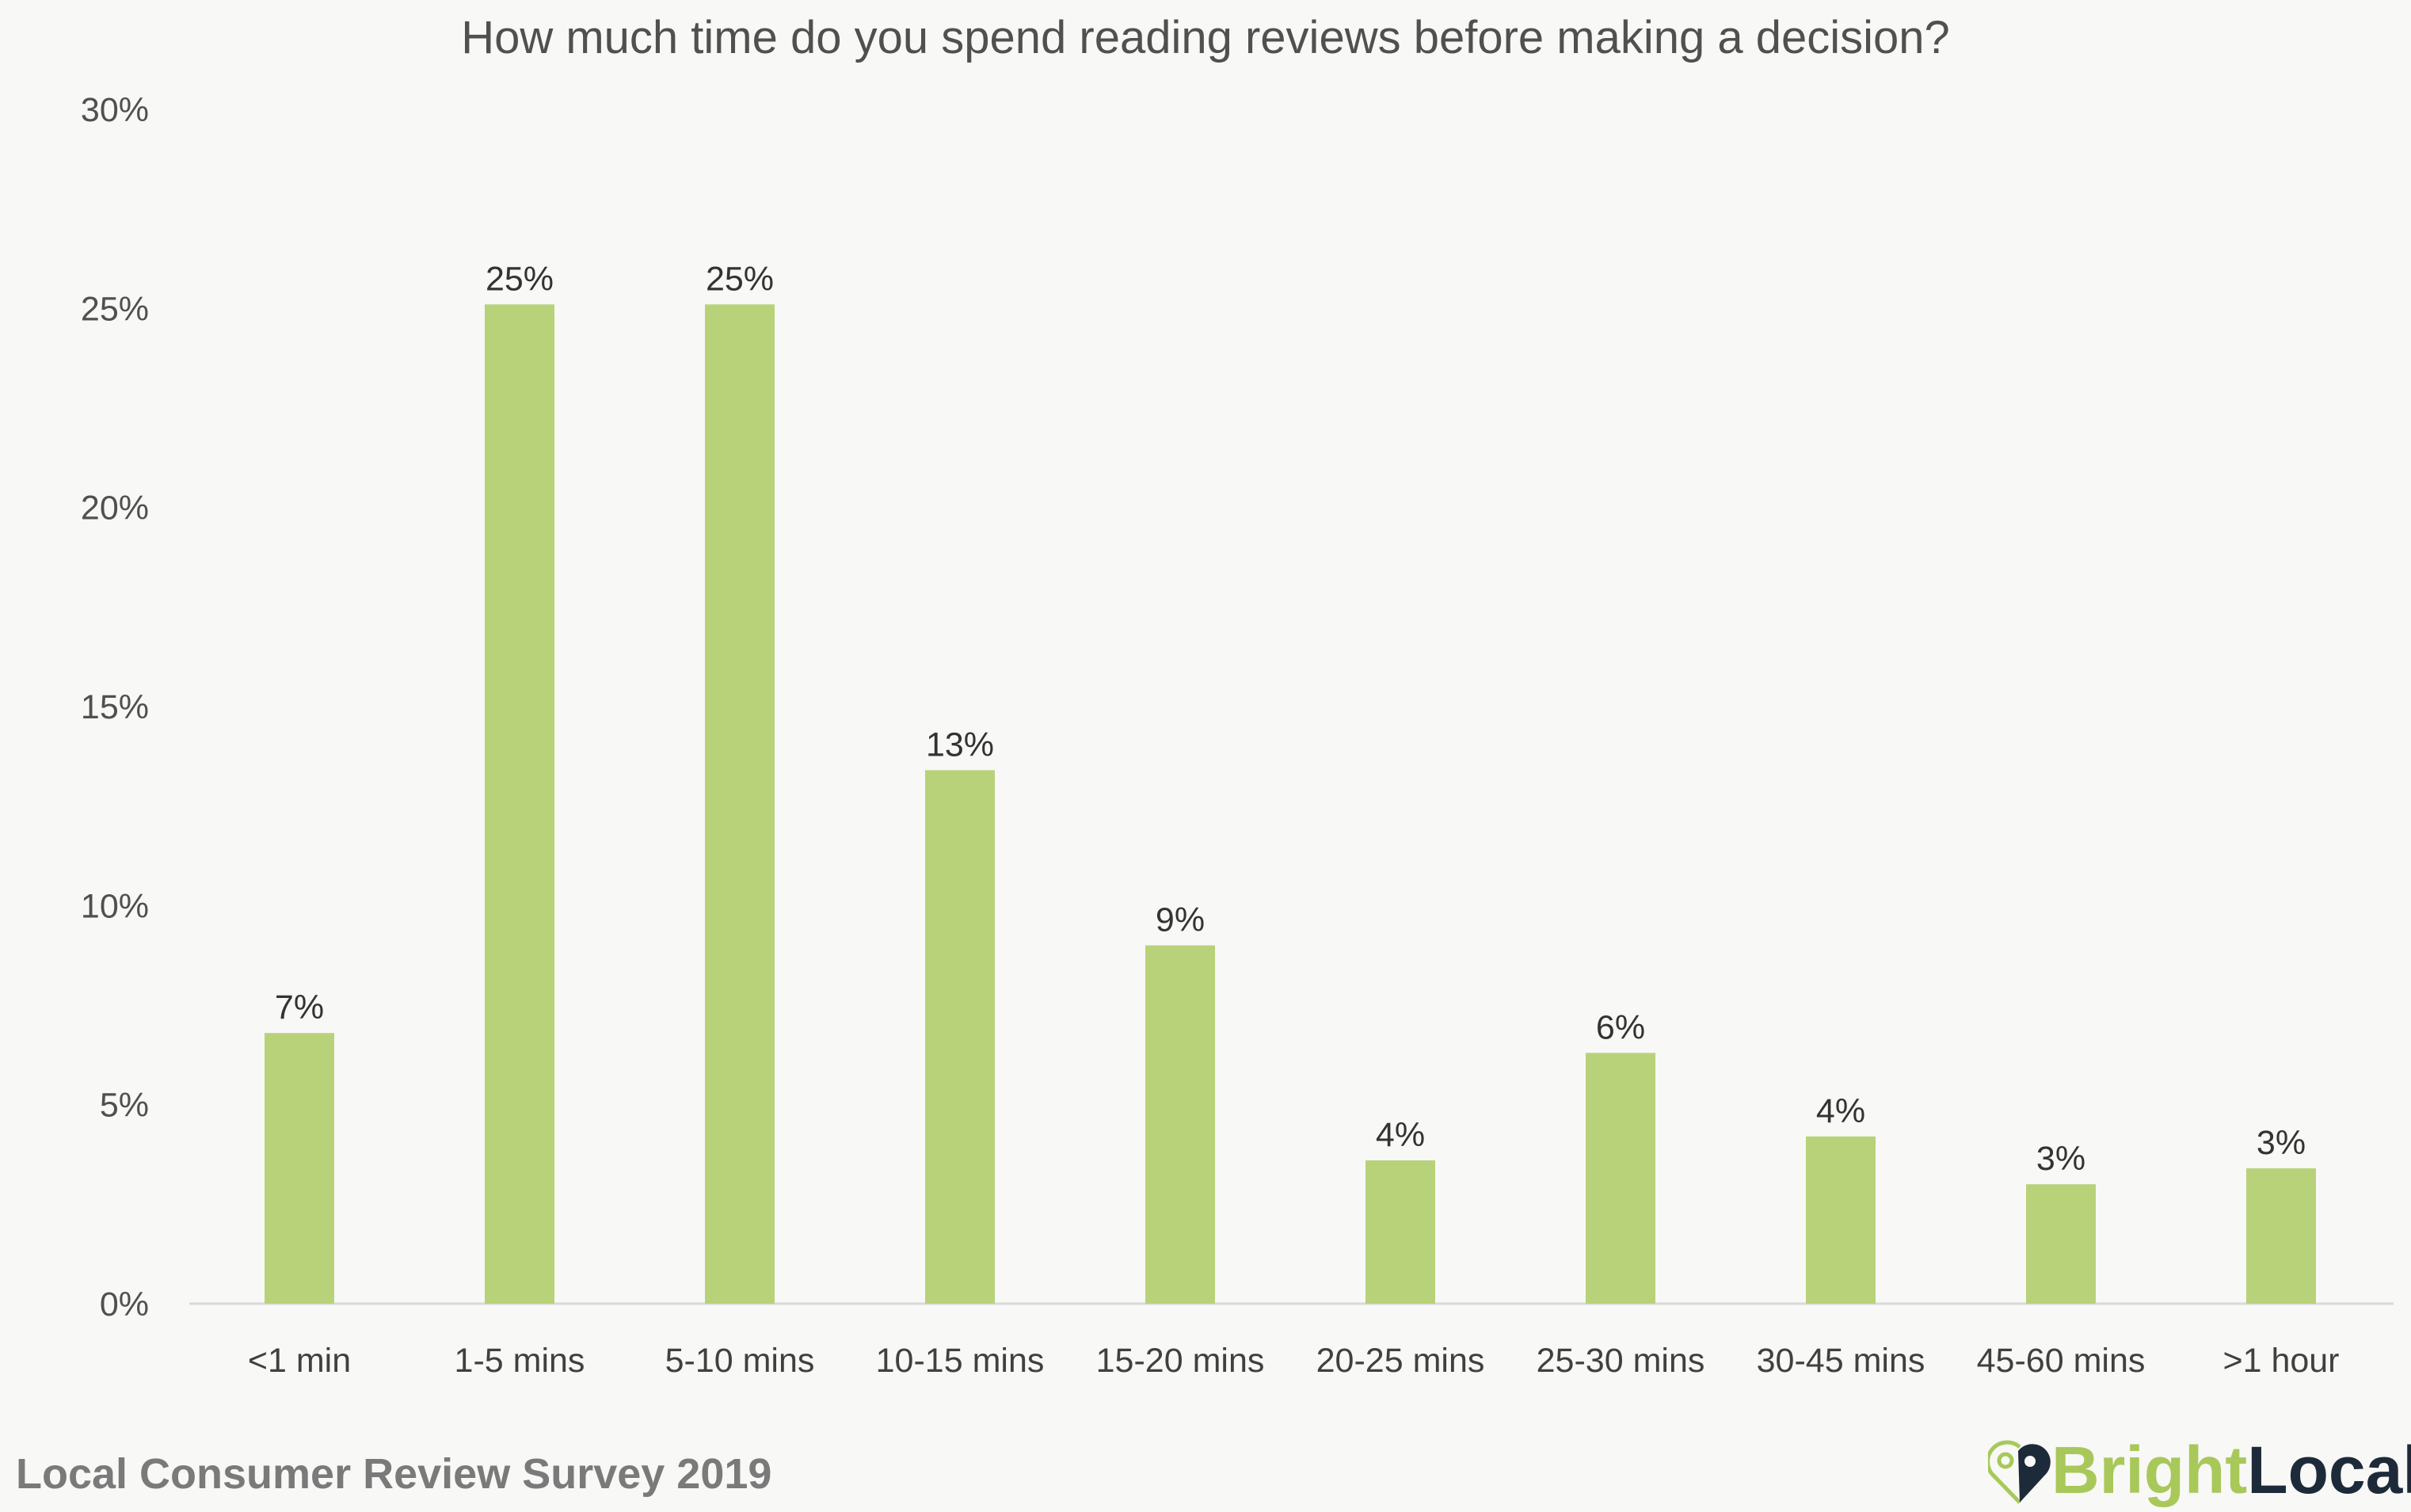  Describe the element at coordinates (1180, 1361) in the screenshot. I see `x-tick-label: 15-20 mins` at that location.